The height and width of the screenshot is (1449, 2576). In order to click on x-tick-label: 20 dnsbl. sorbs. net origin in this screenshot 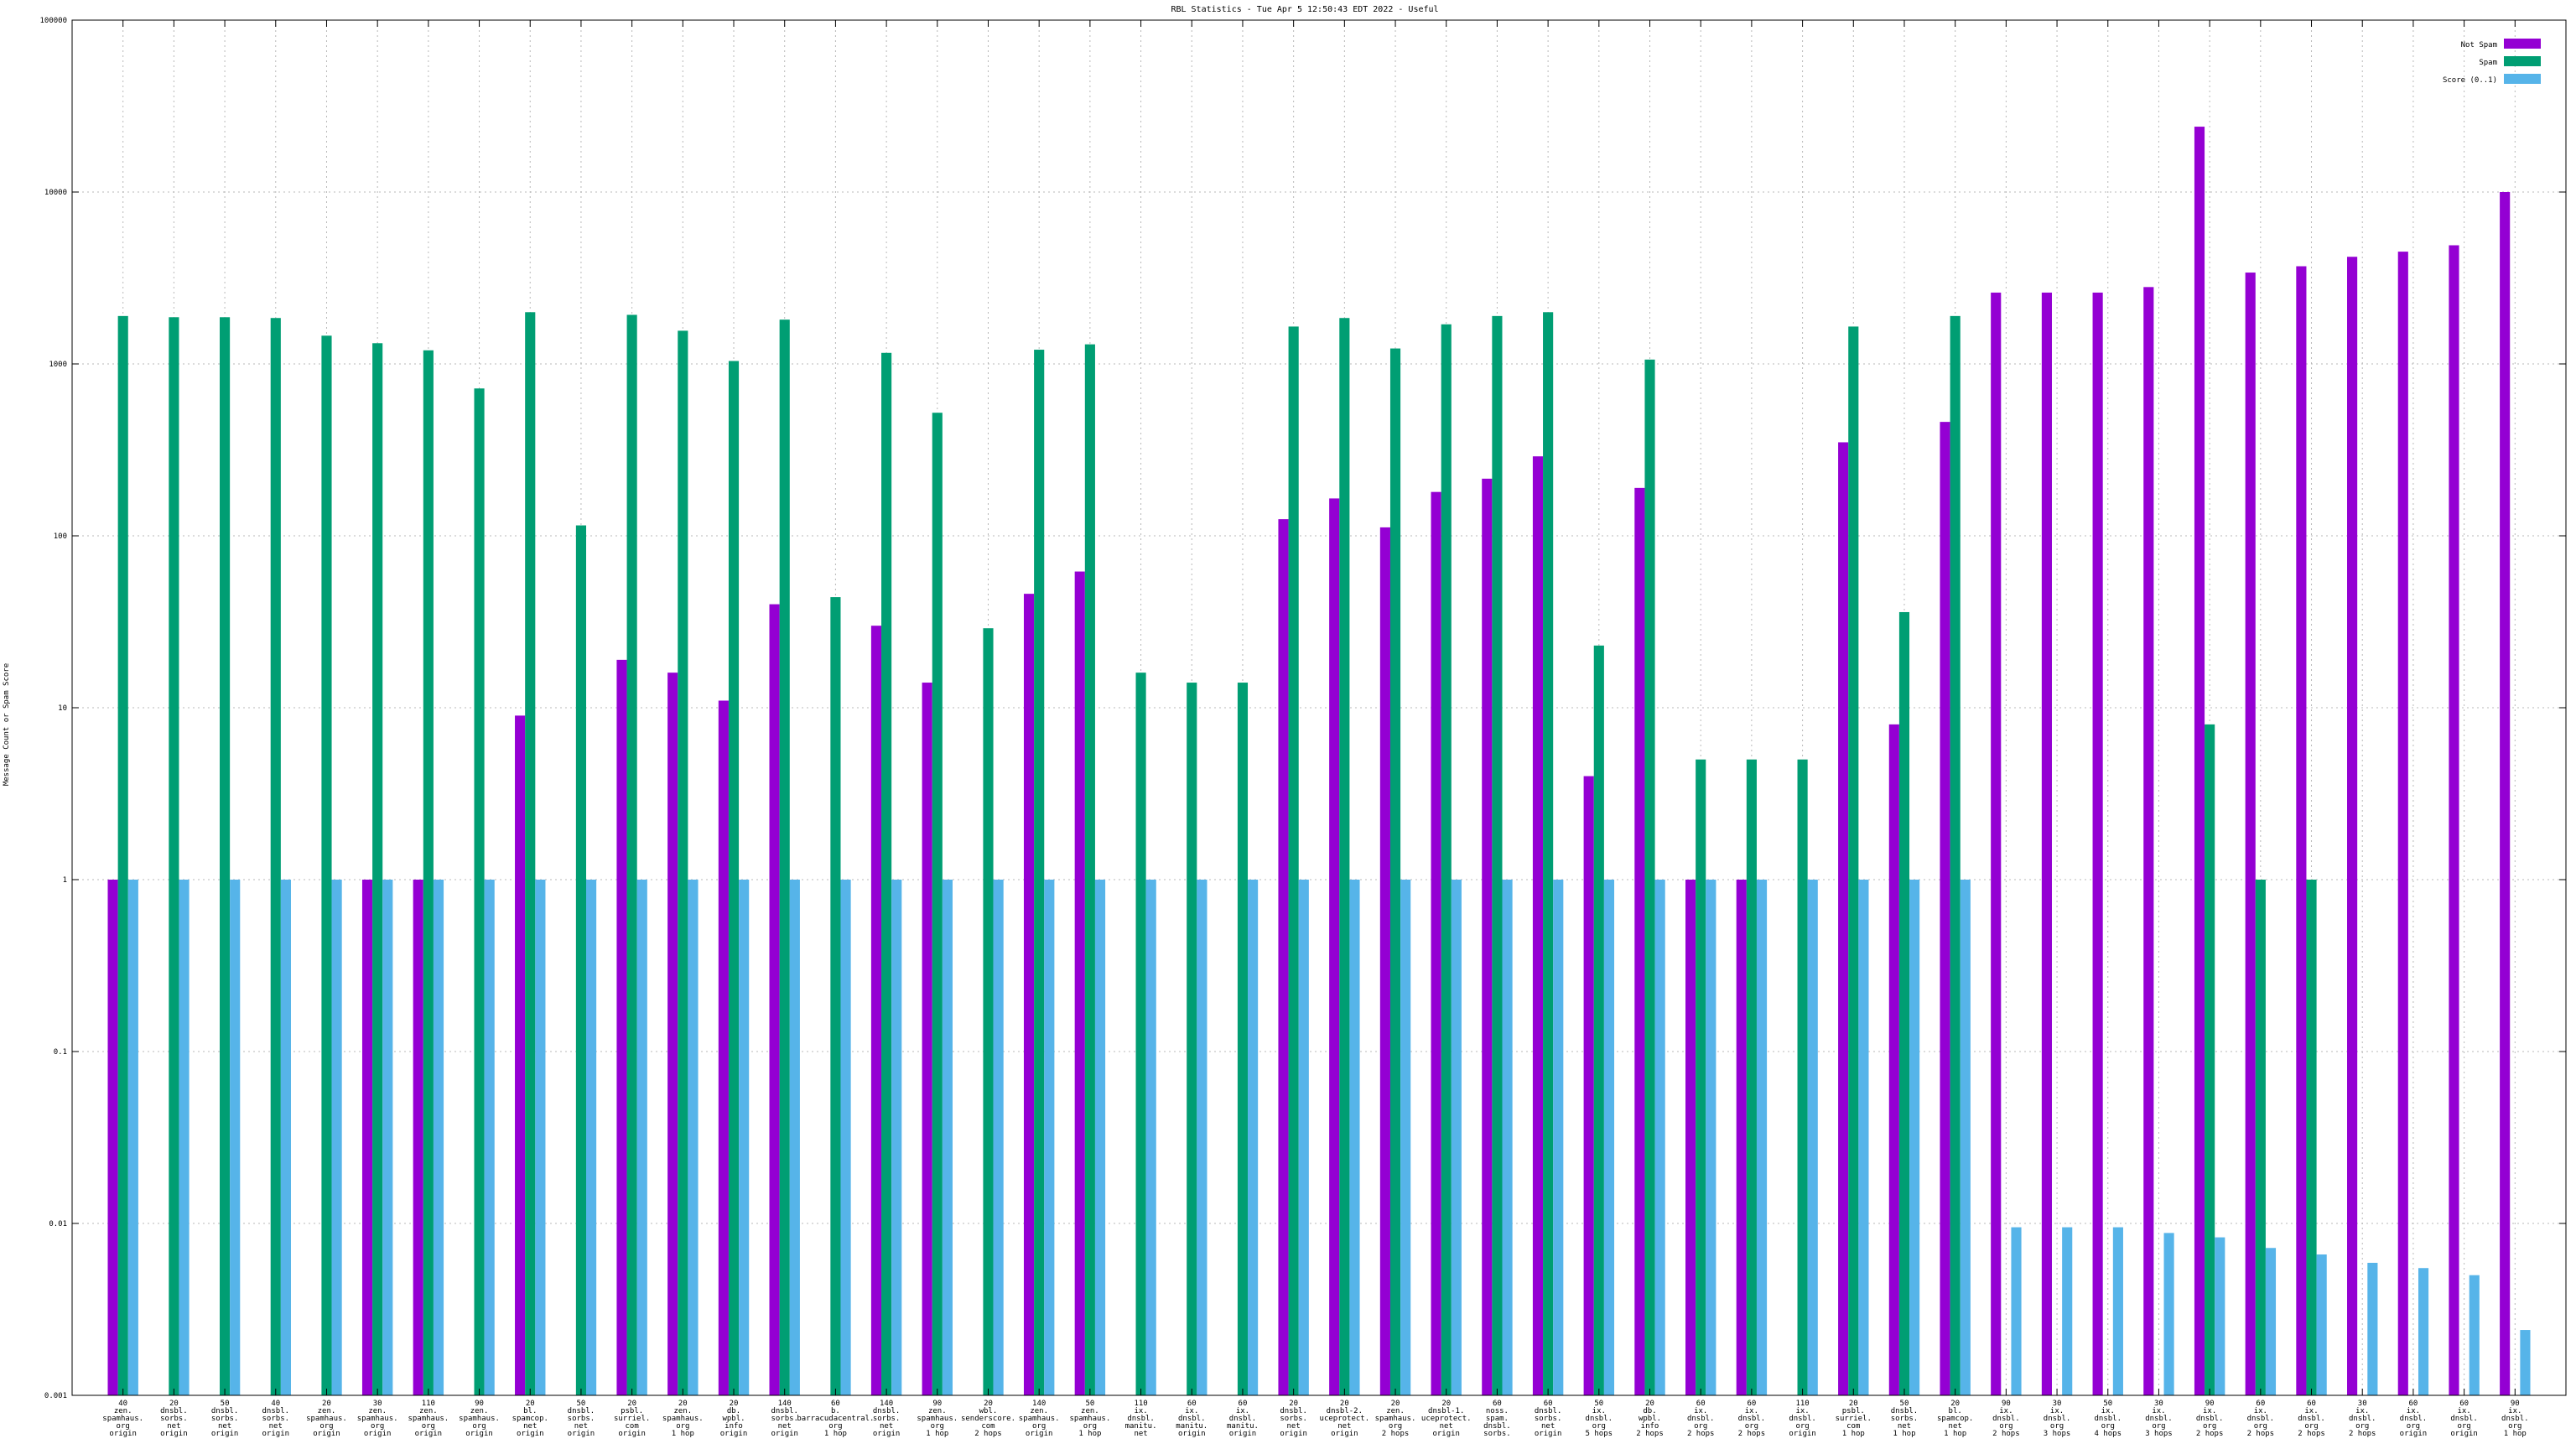, I will do `click(174, 1419)`.